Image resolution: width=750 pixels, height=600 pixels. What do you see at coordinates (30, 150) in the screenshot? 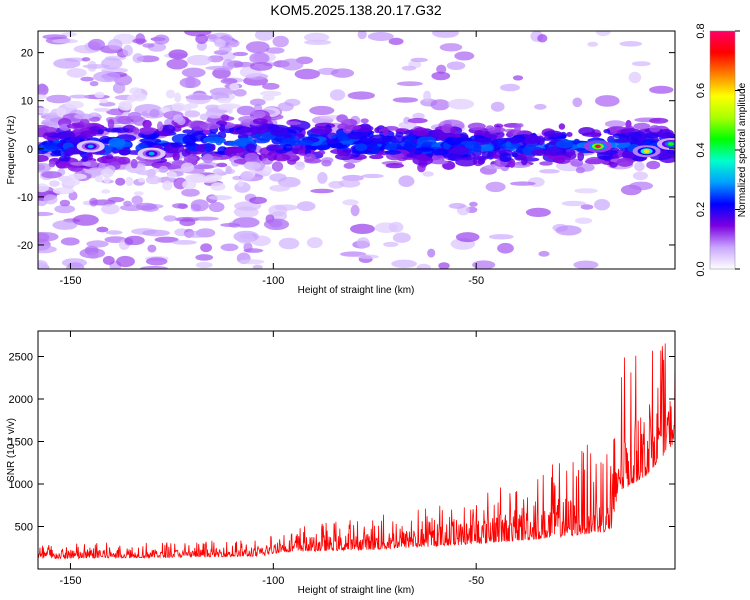
I see `y-tick-label: 0` at bounding box center [30, 150].